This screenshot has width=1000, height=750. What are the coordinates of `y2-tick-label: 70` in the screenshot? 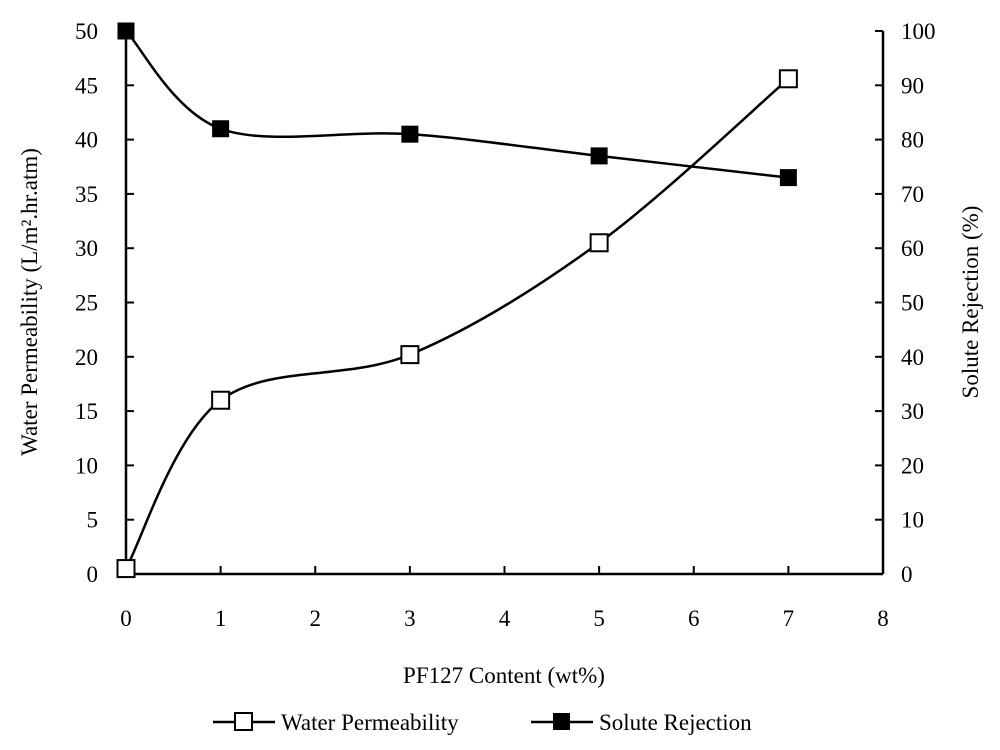 It's located at (912, 194).